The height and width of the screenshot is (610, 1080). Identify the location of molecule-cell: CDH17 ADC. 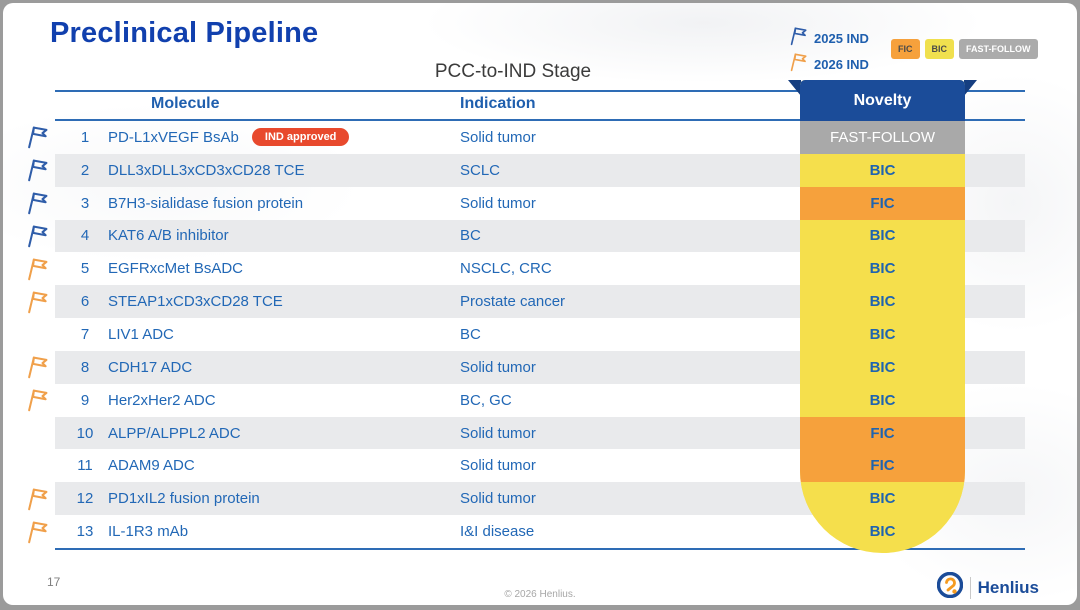
(278, 367).